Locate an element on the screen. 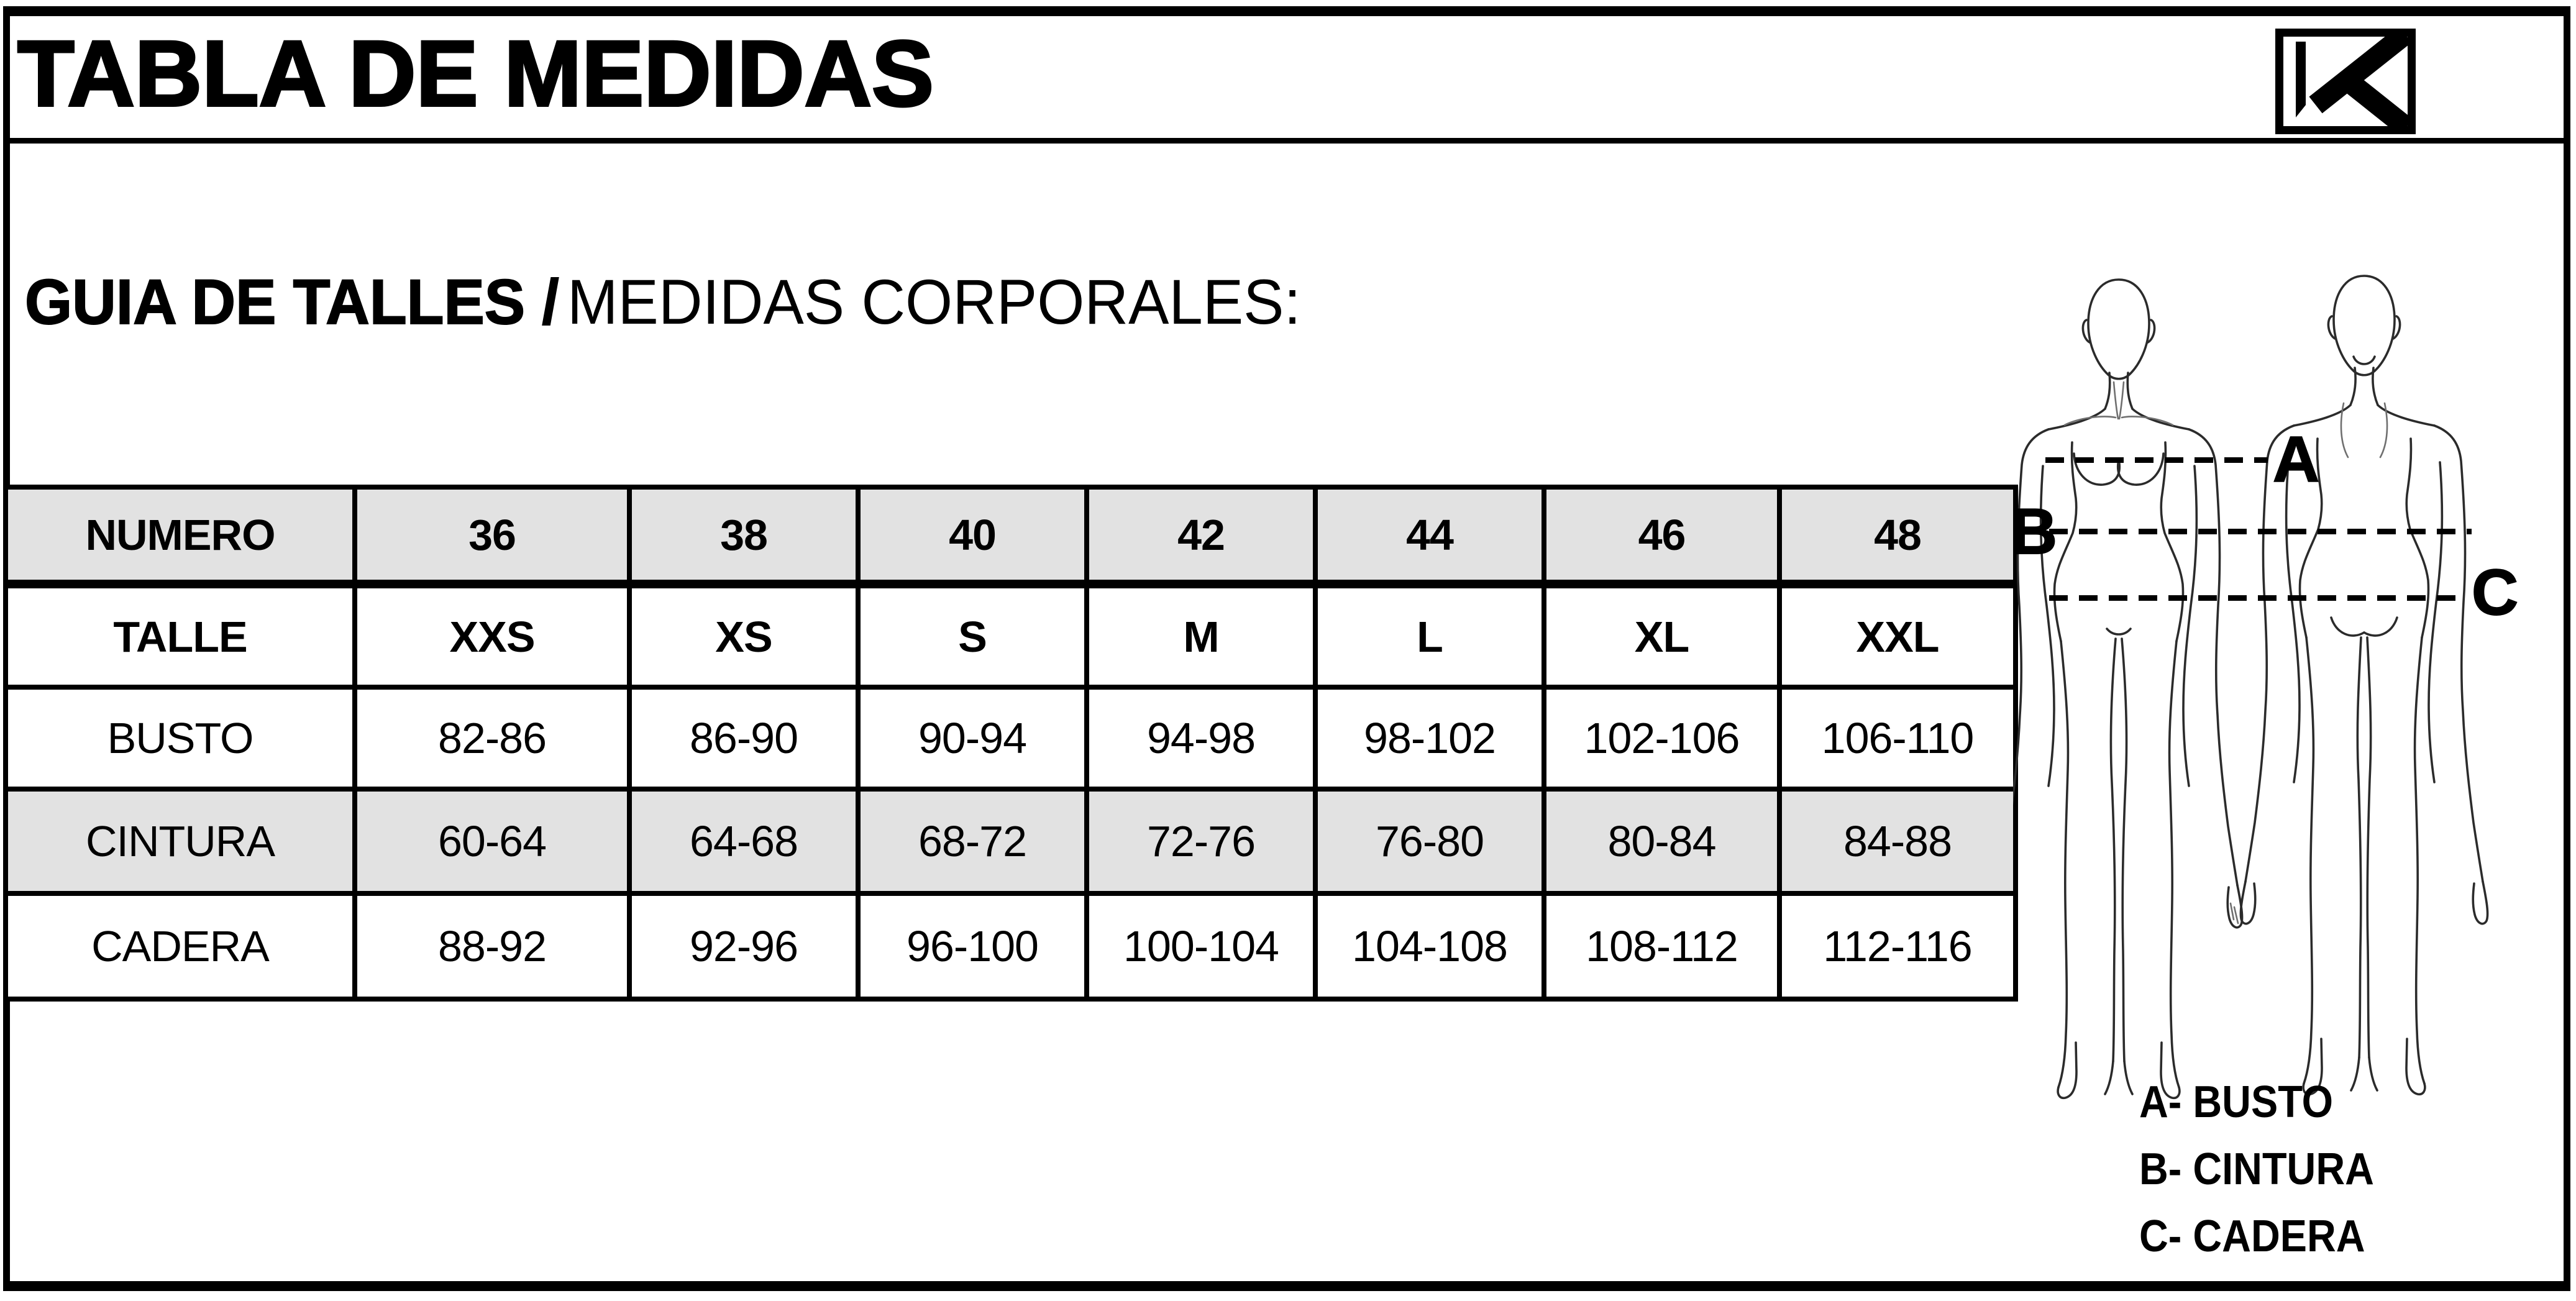  table-row: NUMERO 36 38 40 42 44 46 48 is located at coordinates (1010, 536).